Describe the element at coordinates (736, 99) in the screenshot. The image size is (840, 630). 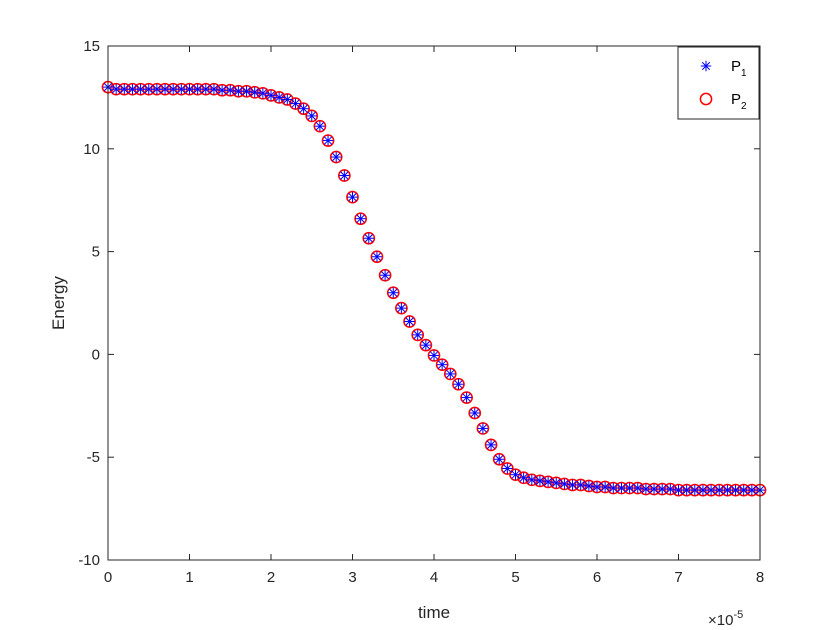
I see `legend-p2-name: P` at that location.